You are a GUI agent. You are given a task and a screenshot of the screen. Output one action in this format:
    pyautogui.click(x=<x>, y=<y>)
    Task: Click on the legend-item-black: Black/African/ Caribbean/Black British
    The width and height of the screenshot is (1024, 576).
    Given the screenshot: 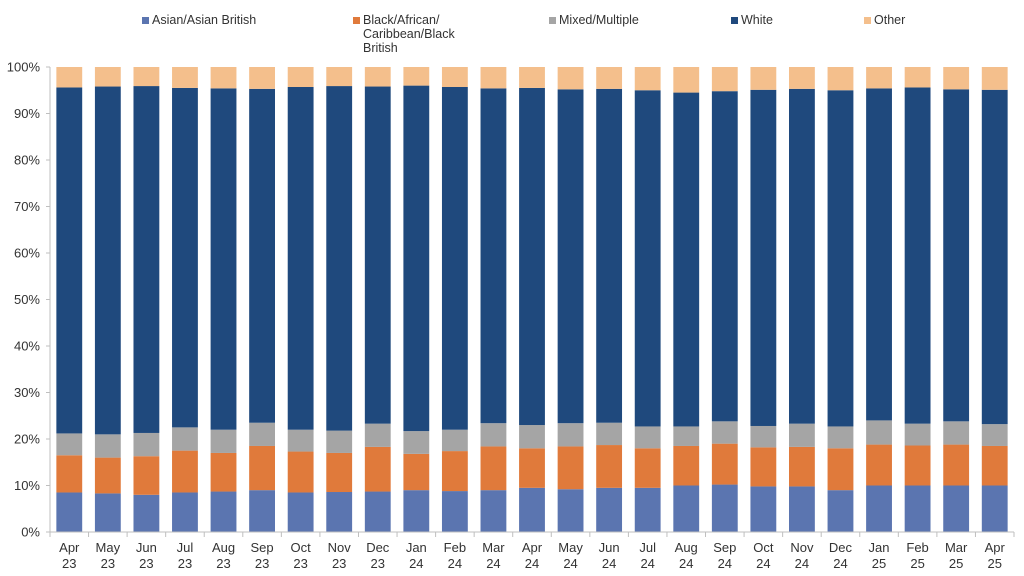 What is the action you would take?
    pyautogui.click(x=404, y=34)
    